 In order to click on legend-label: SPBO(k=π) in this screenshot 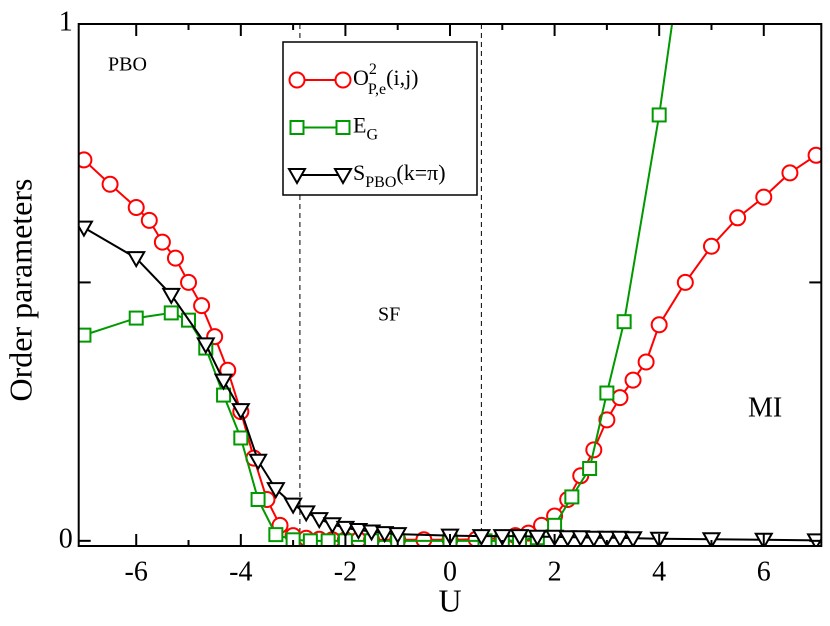, I will do `click(399, 175)`.